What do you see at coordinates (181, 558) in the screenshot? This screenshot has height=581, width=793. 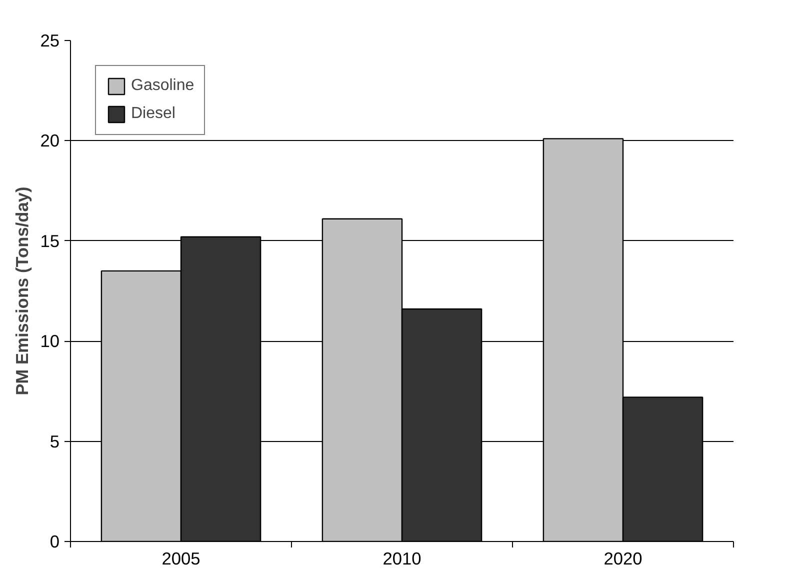 I see `x-tick-label: 2005` at bounding box center [181, 558].